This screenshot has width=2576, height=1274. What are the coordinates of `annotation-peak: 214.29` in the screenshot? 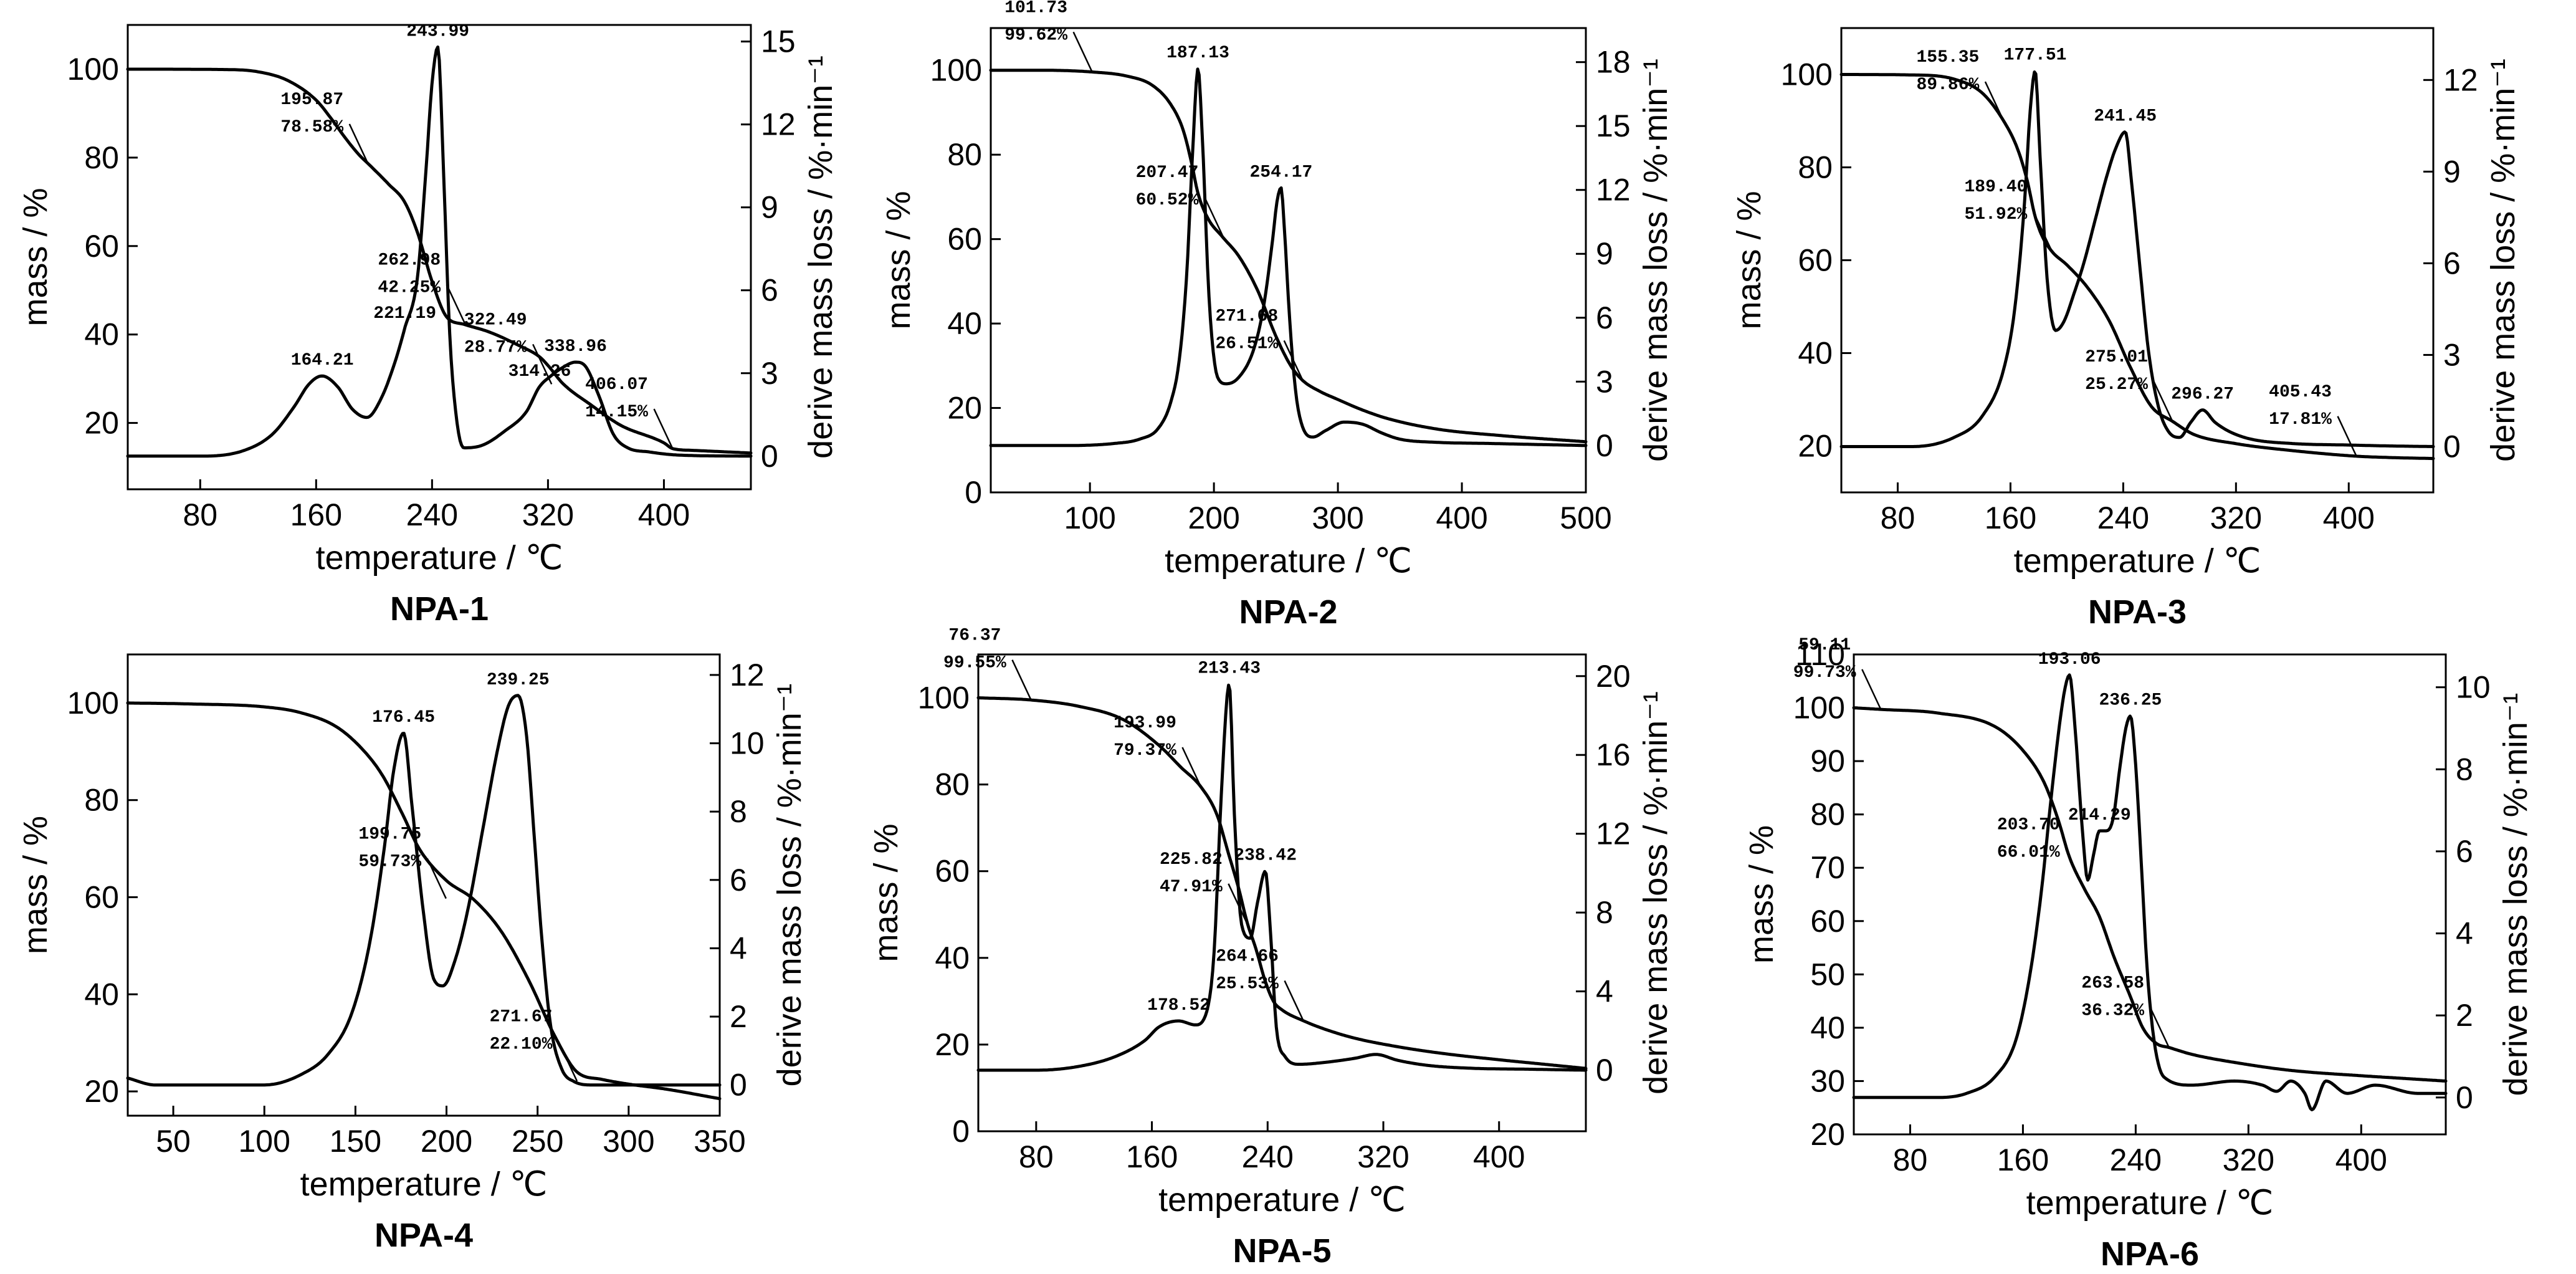 It's located at (2099, 816).